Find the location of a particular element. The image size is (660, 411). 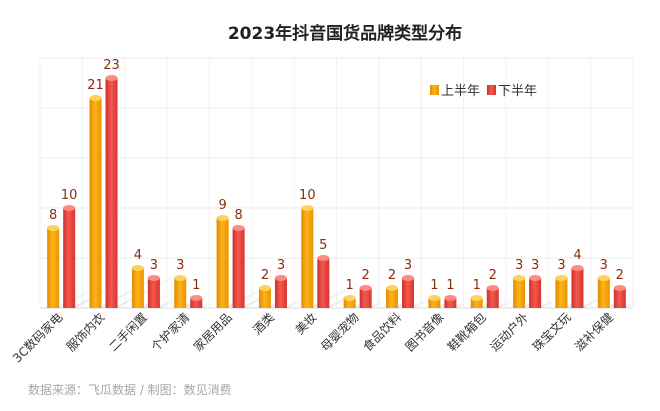

category-label: 母婴宠物 is located at coordinates (339, 332).